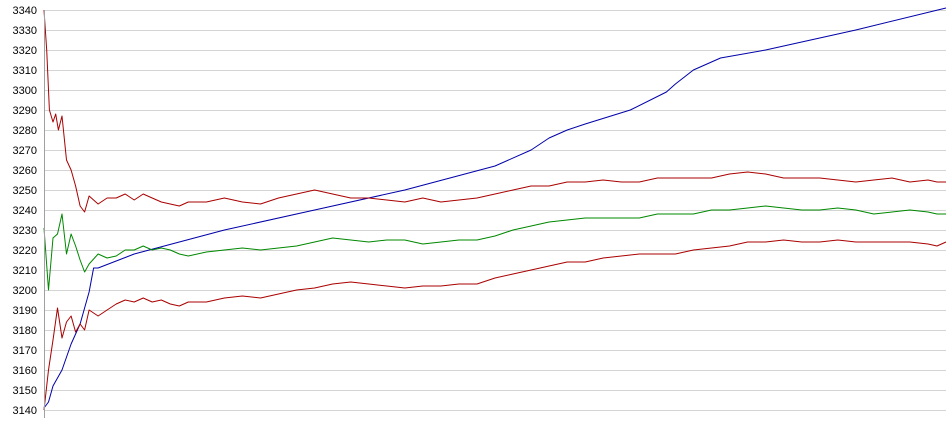 This screenshot has width=950, height=435. Describe the element at coordinates (25, 131) in the screenshot. I see `y-tick-label: 3280` at that location.